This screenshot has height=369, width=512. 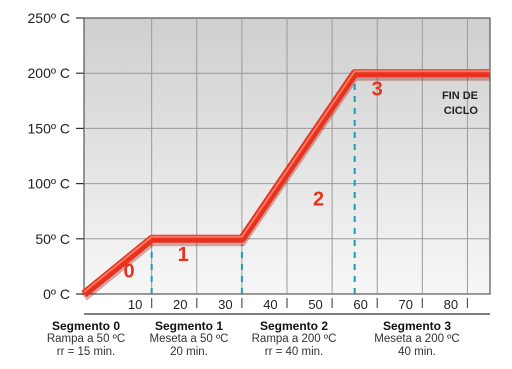 I want to click on x-tick-label: 70, so click(x=406, y=304).